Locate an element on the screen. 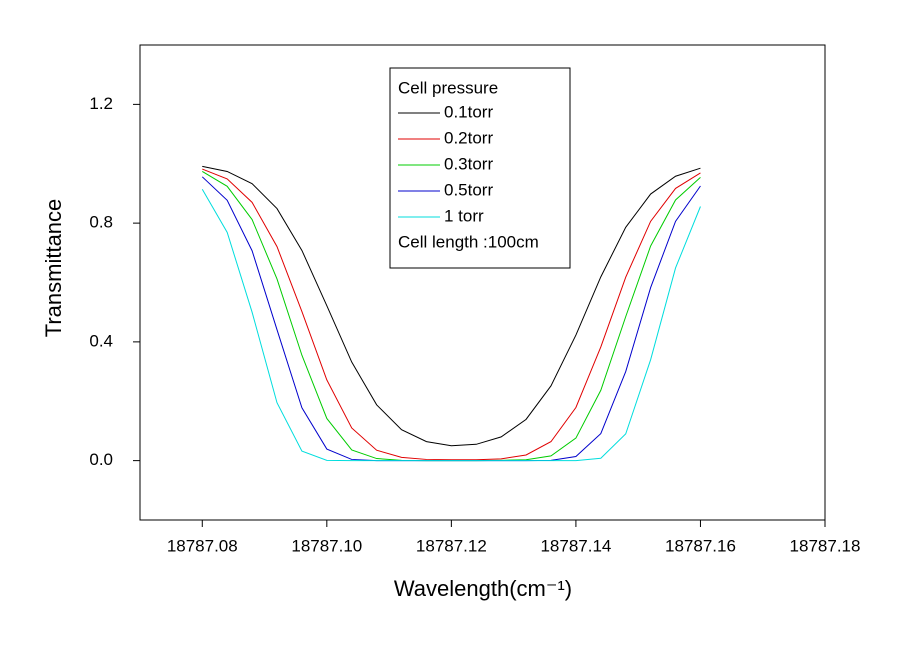 The width and height of the screenshot is (903, 657). legend-box is located at coordinates (480, 168).